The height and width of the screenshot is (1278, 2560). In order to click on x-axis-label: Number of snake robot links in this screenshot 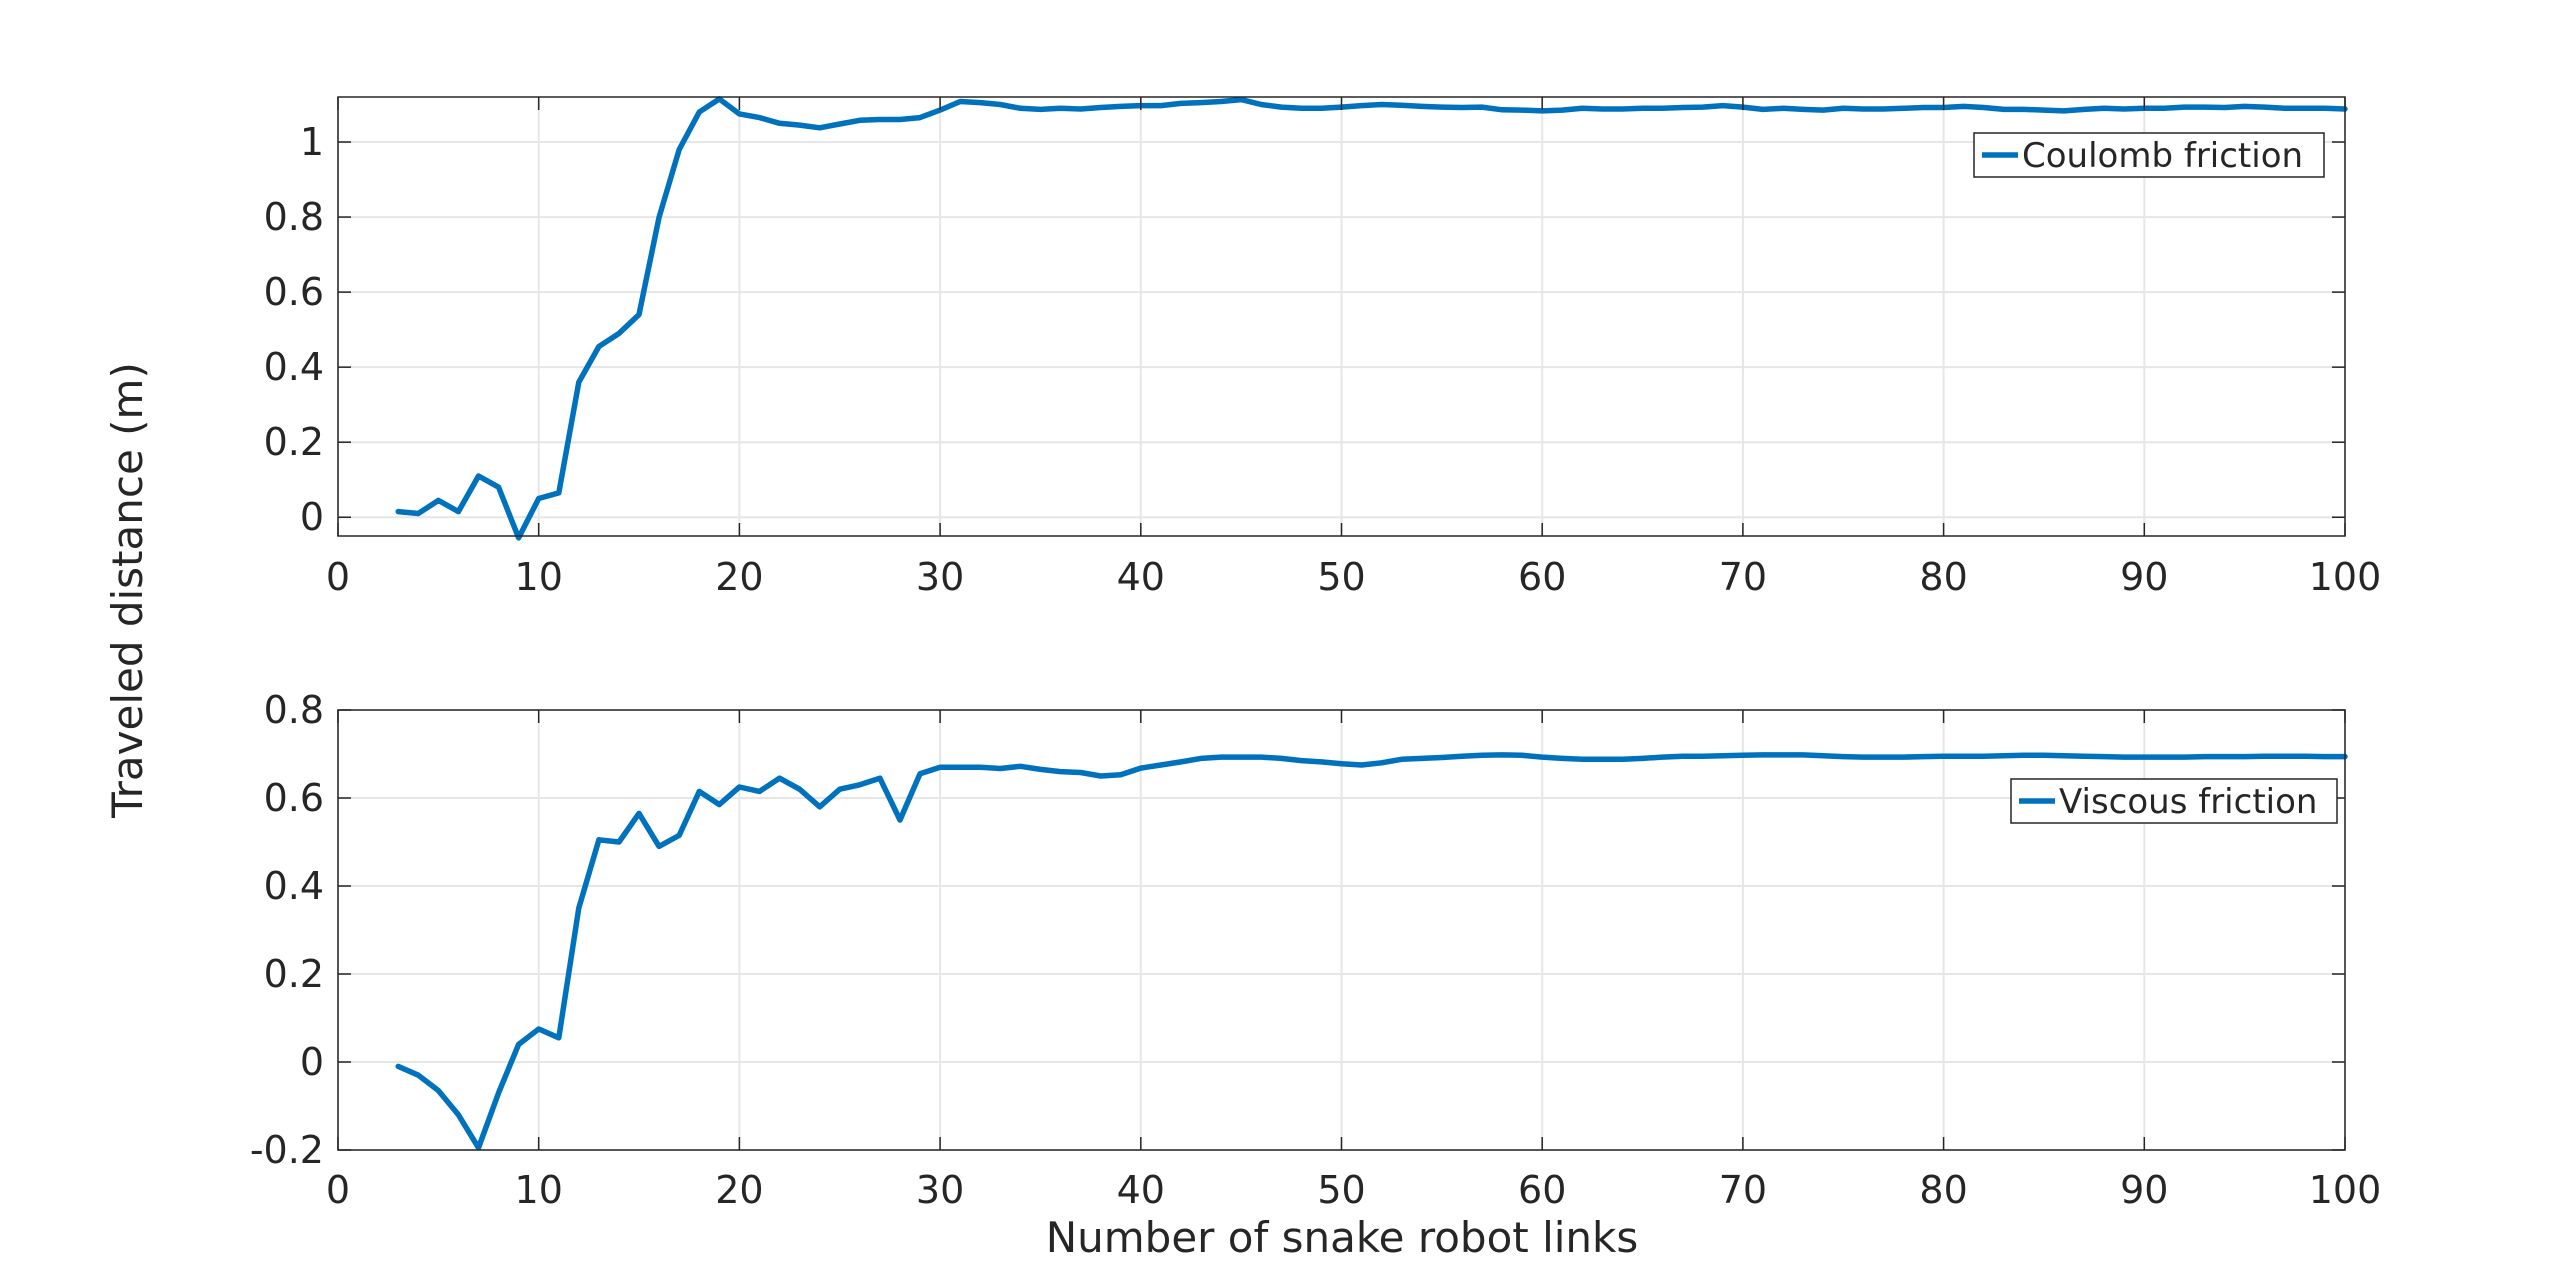, I will do `click(1342, 1237)`.